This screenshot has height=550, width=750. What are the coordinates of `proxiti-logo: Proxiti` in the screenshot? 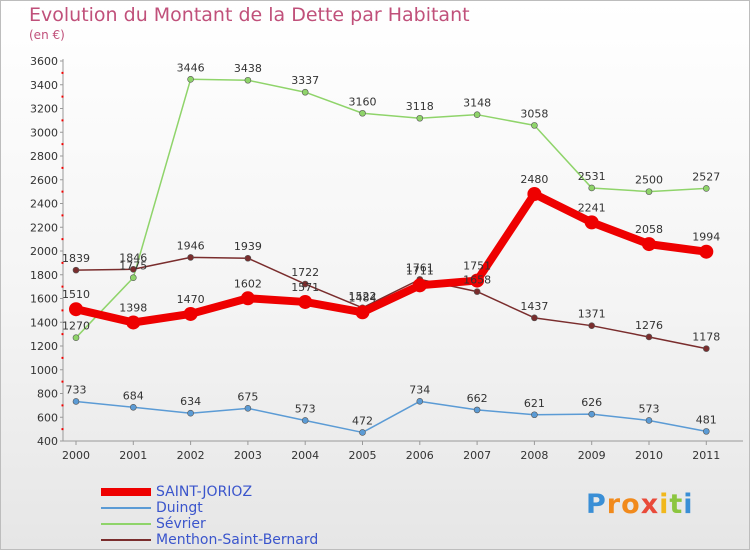 It's located at (640, 504).